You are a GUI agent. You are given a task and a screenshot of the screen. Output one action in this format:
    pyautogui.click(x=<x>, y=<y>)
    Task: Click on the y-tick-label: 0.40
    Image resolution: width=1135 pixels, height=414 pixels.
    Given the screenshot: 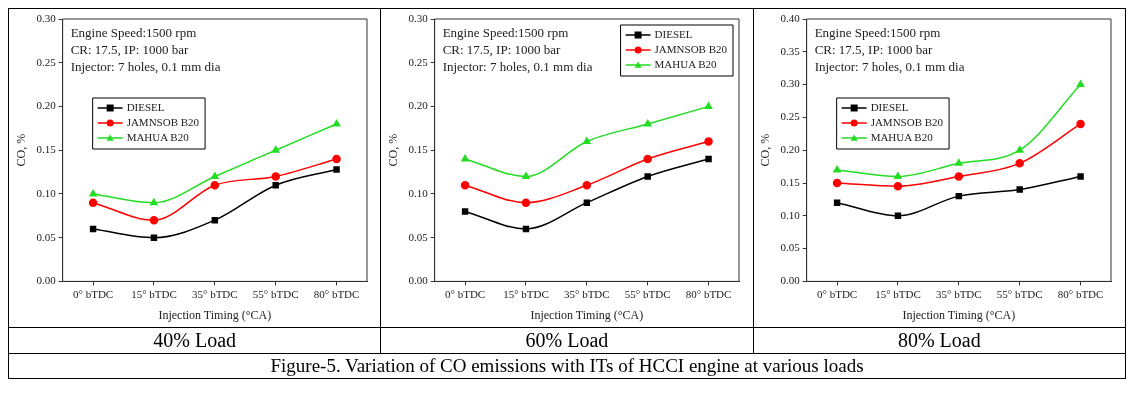 What is the action you would take?
    pyautogui.click(x=790, y=17)
    